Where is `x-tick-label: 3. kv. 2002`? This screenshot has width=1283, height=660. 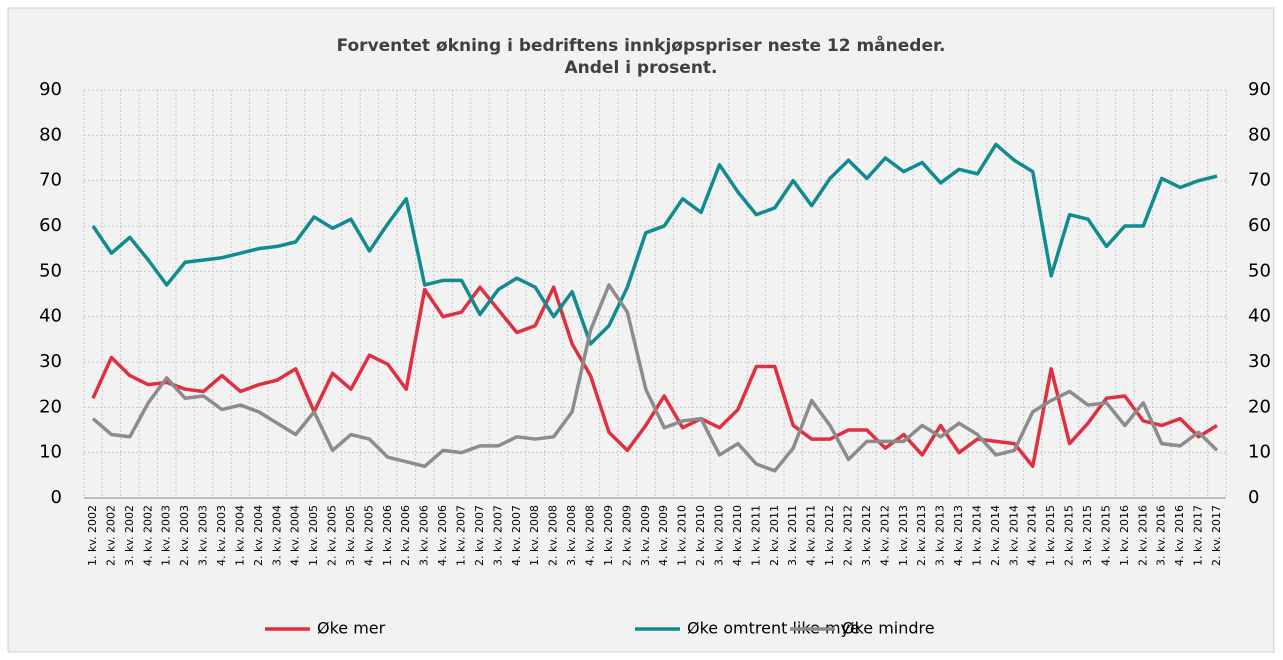 x-tick-label: 3. kv. 2002 is located at coordinates (129, 535).